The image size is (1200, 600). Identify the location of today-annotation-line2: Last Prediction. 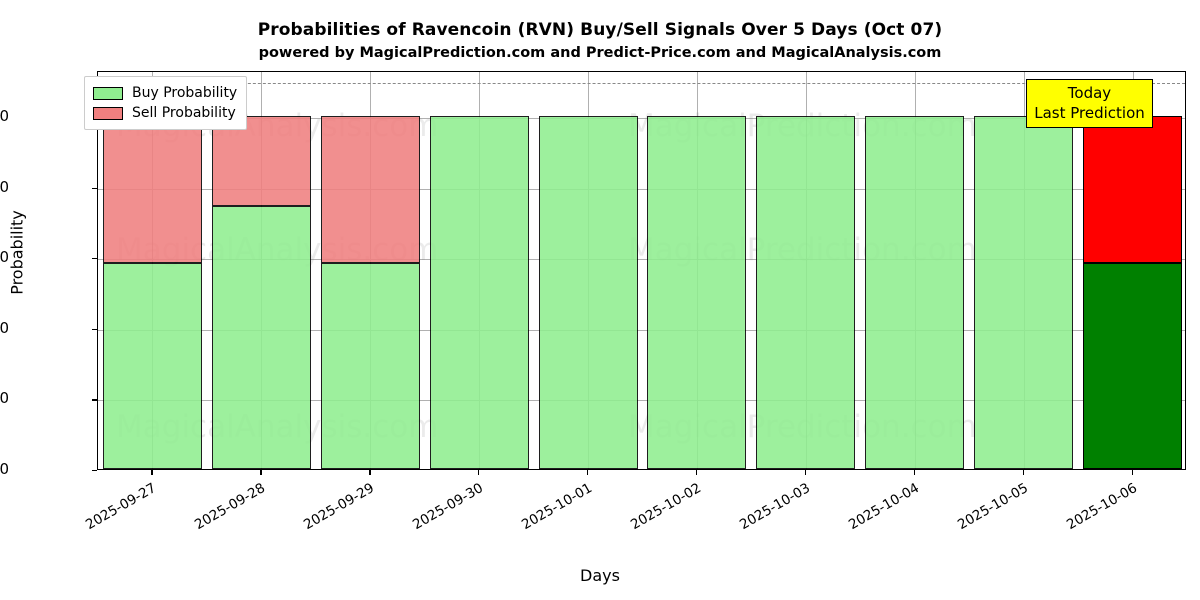
(1089, 113).